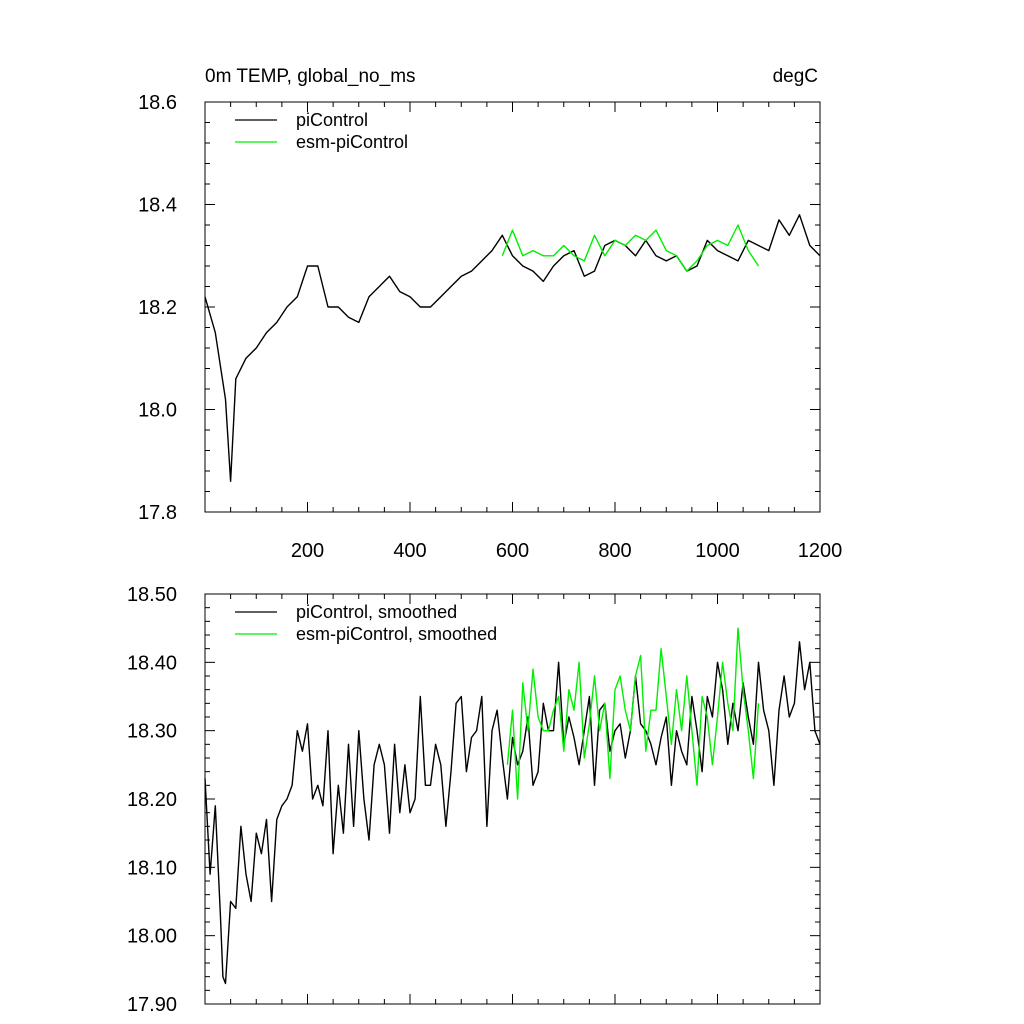 The height and width of the screenshot is (1024, 1024). I want to click on top-panel-y-tick-labels: 17.8 18.0 18.2 18.4 18.6, so click(157, 308).